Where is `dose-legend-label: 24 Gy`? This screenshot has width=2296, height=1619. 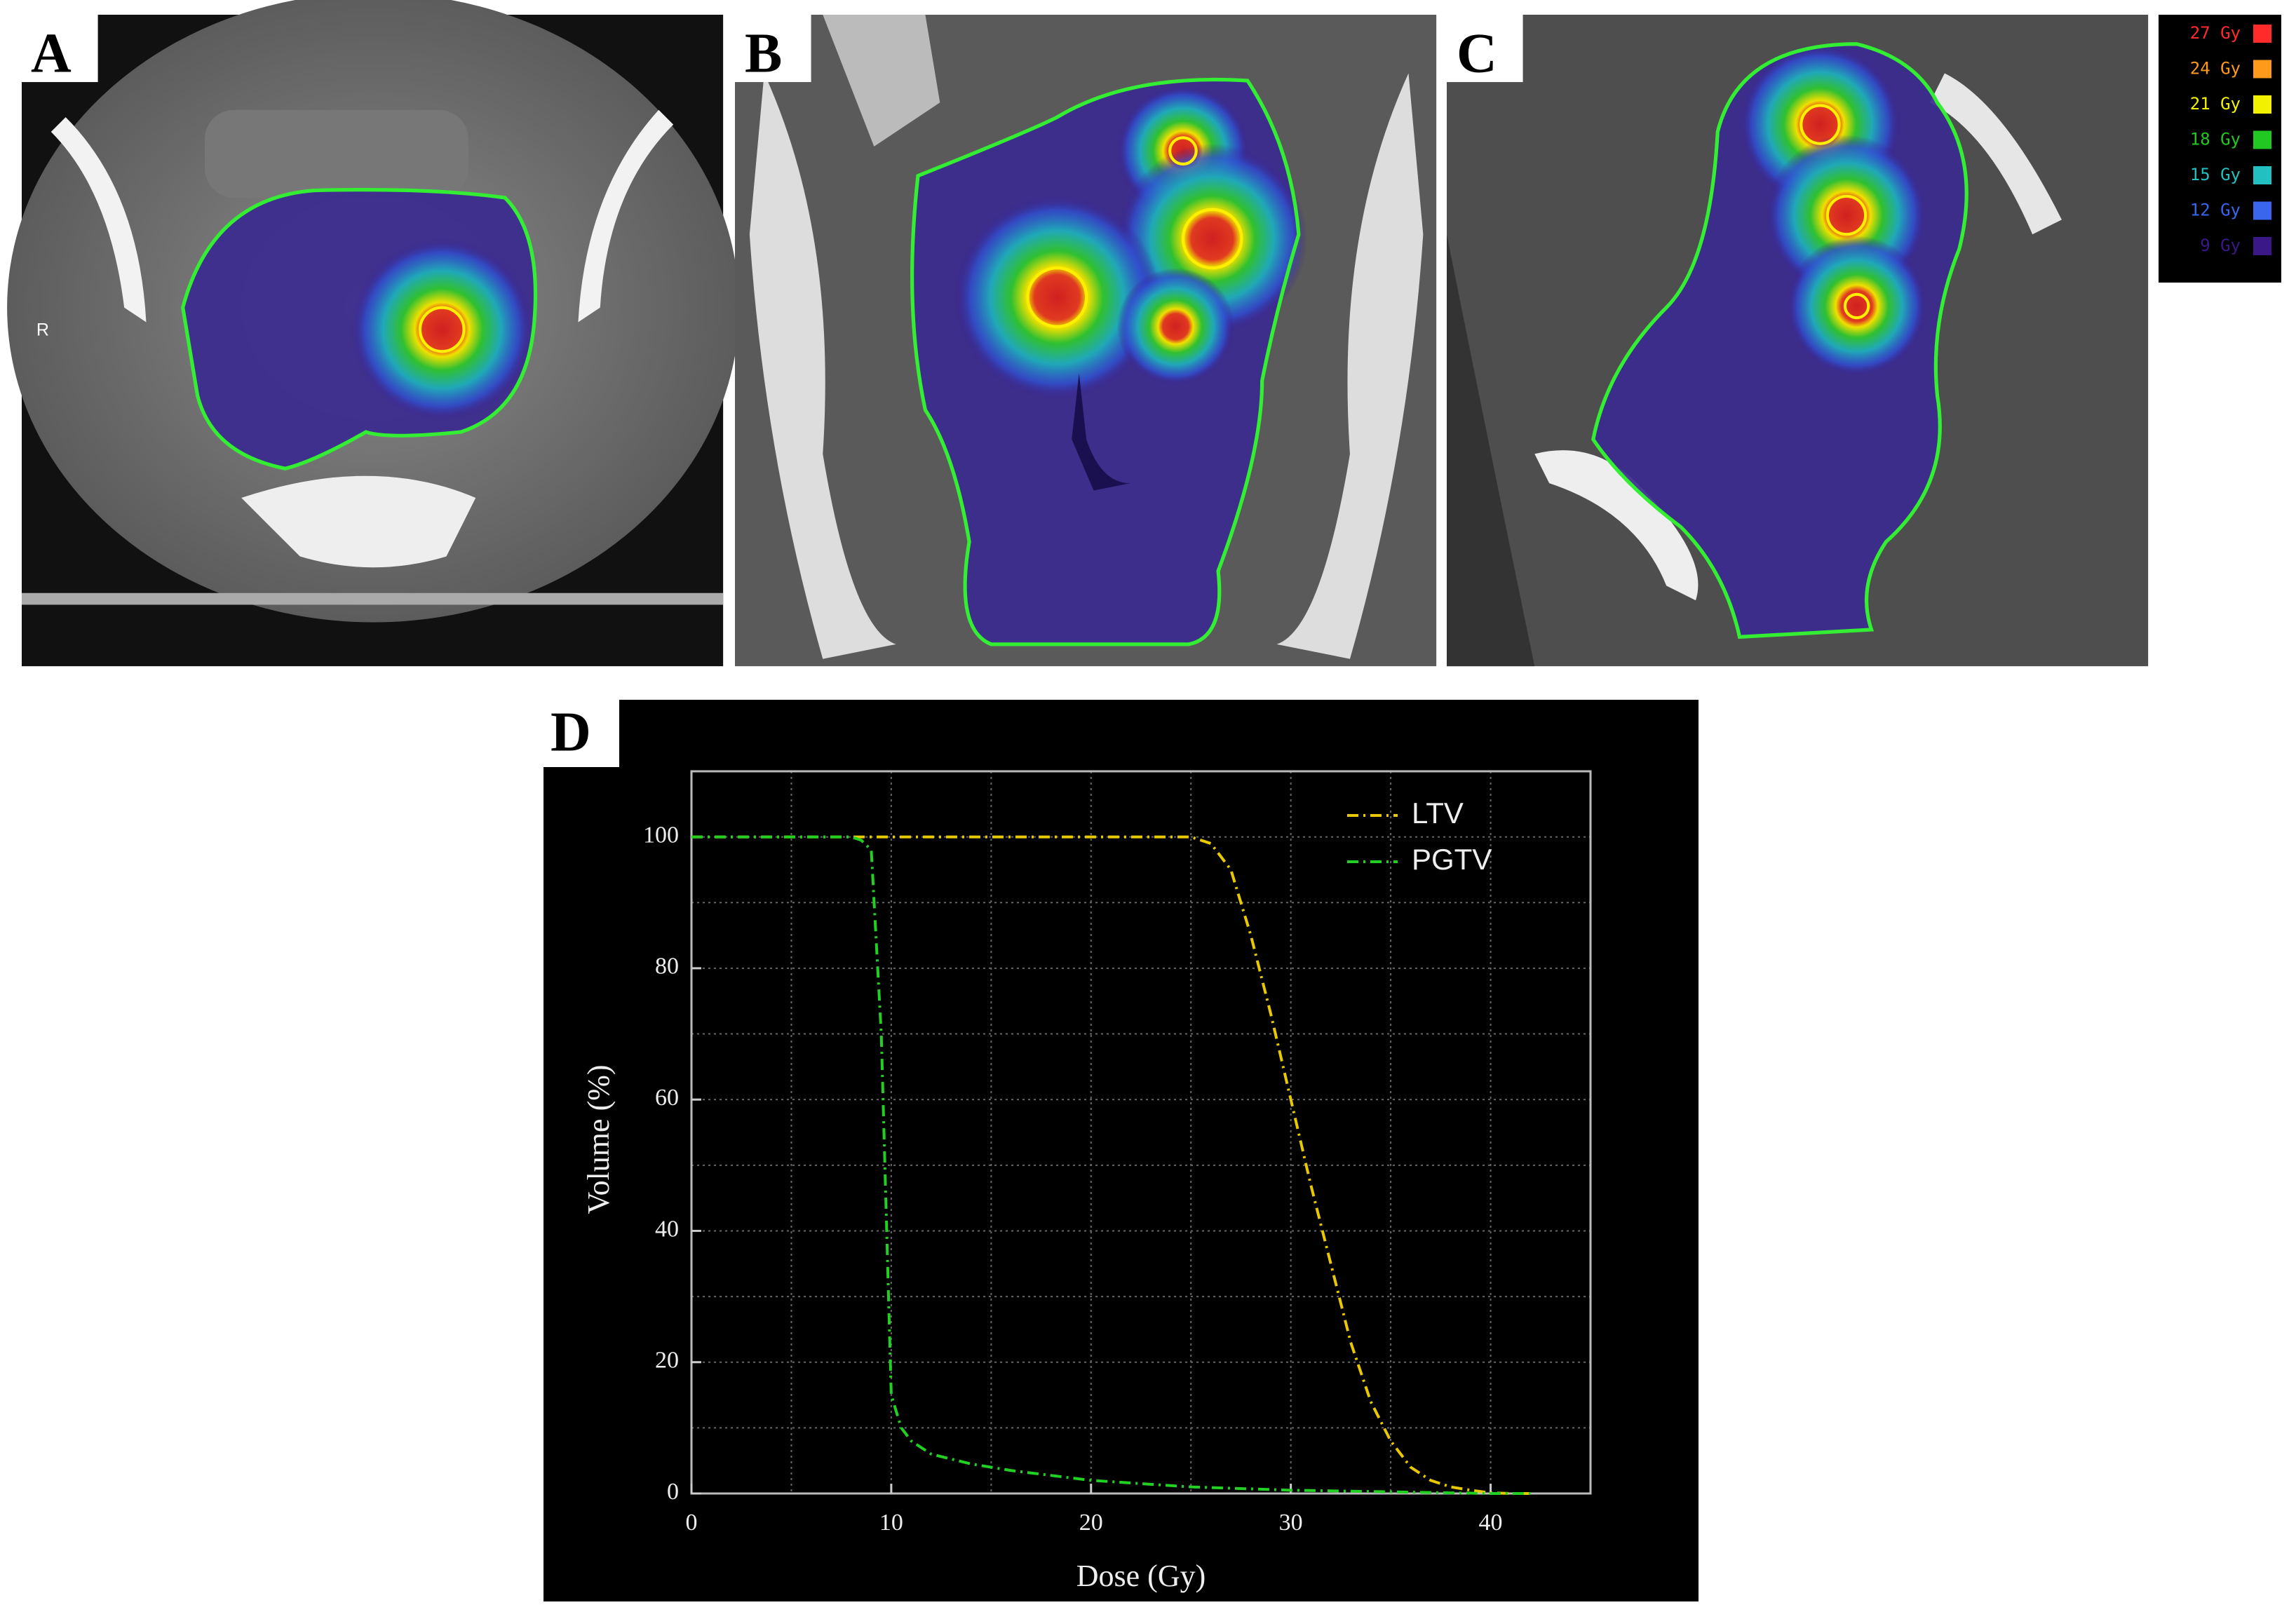 dose-legend-label: 24 Gy is located at coordinates (2215, 69).